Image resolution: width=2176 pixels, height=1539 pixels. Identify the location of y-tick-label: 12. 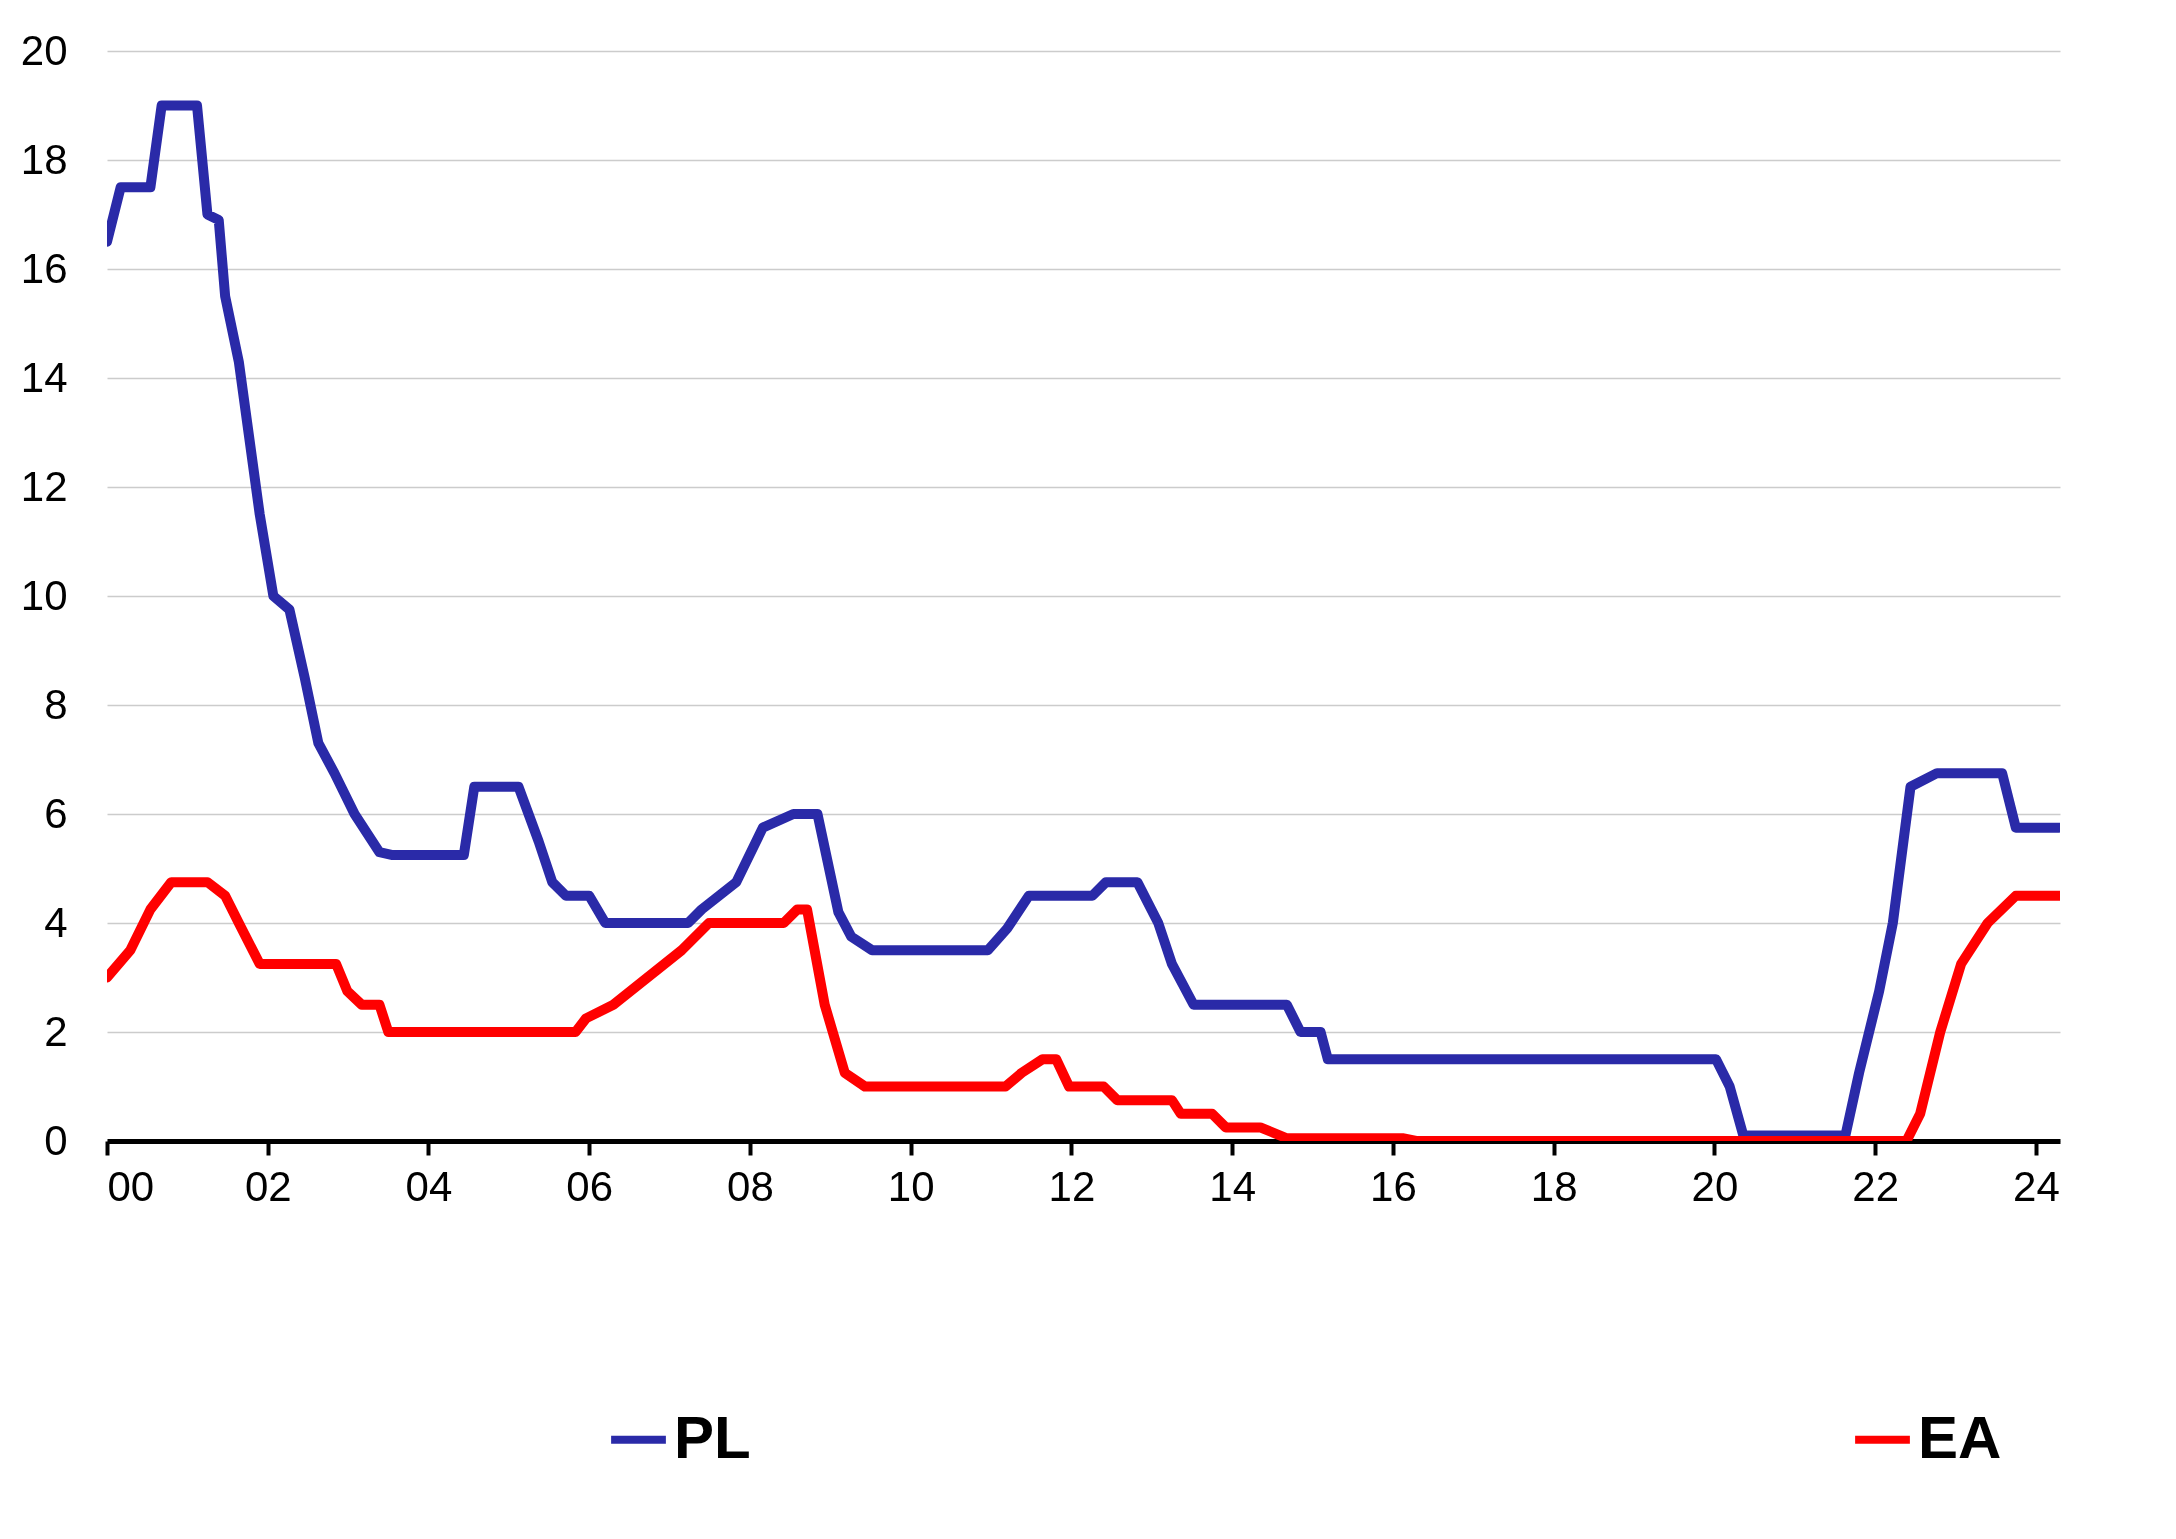
(44, 486).